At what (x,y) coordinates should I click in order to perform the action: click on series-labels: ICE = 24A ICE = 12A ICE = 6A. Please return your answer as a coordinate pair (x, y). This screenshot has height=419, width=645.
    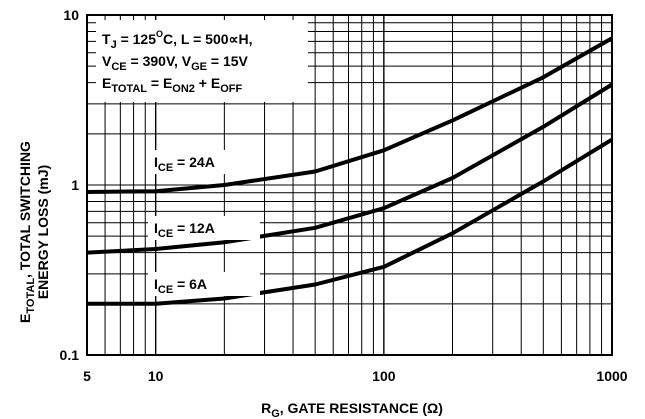
    Looking at the image, I should click on (204, 223).